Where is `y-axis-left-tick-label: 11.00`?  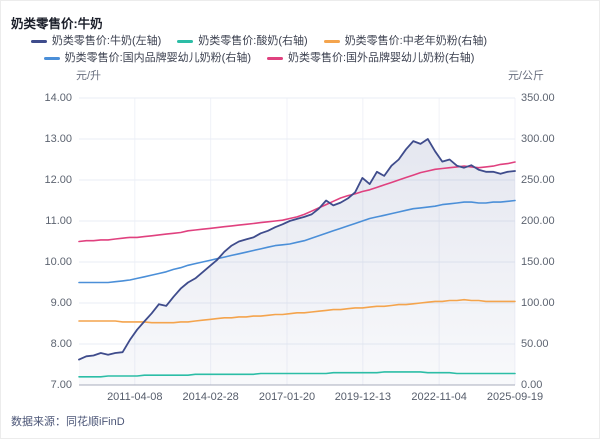
y-axis-left-tick-label: 11.00 is located at coordinates (58, 221).